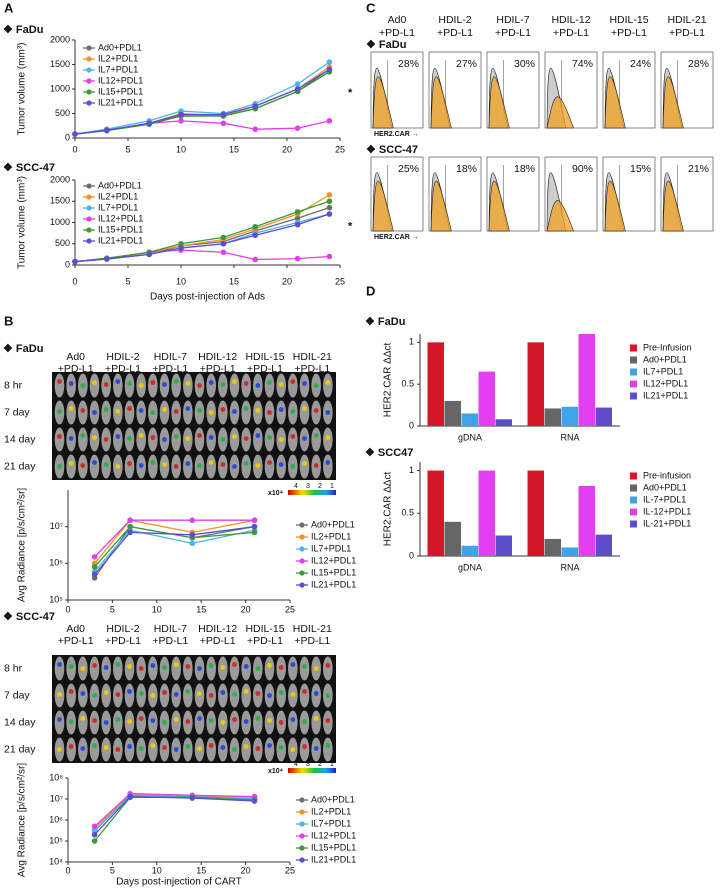  Describe the element at coordinates (331, 536) in the screenshot. I see `legend-label: IL2+PDL1` at that location.